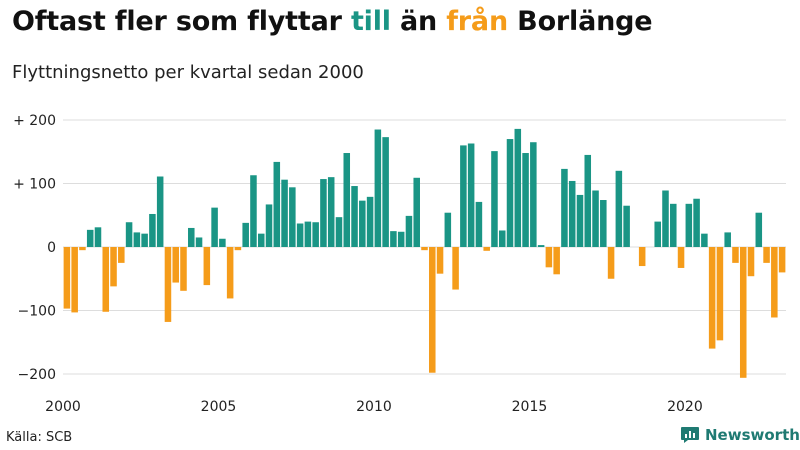  What do you see at coordinates (530, 407) in the screenshot?
I see `x-tick-label: 2015` at bounding box center [530, 407].